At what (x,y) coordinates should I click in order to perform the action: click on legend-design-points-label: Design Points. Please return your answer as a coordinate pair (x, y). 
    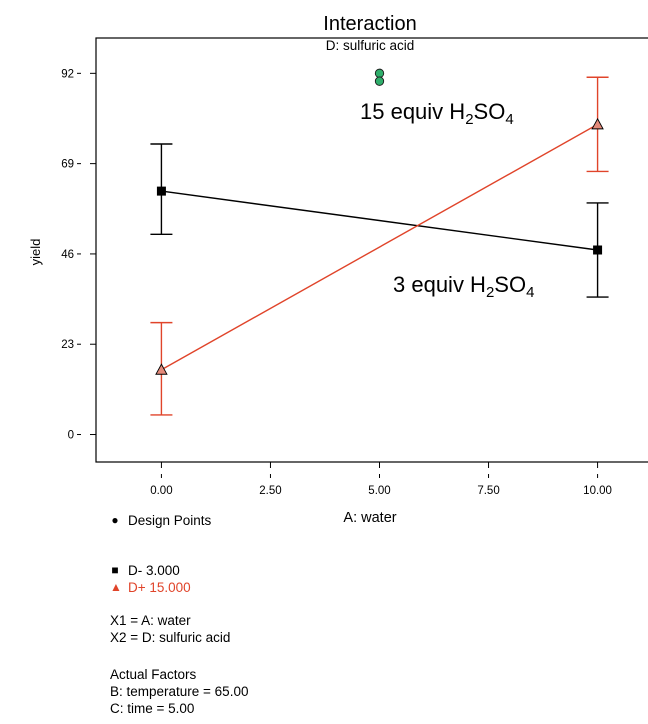
    Looking at the image, I should click on (170, 520).